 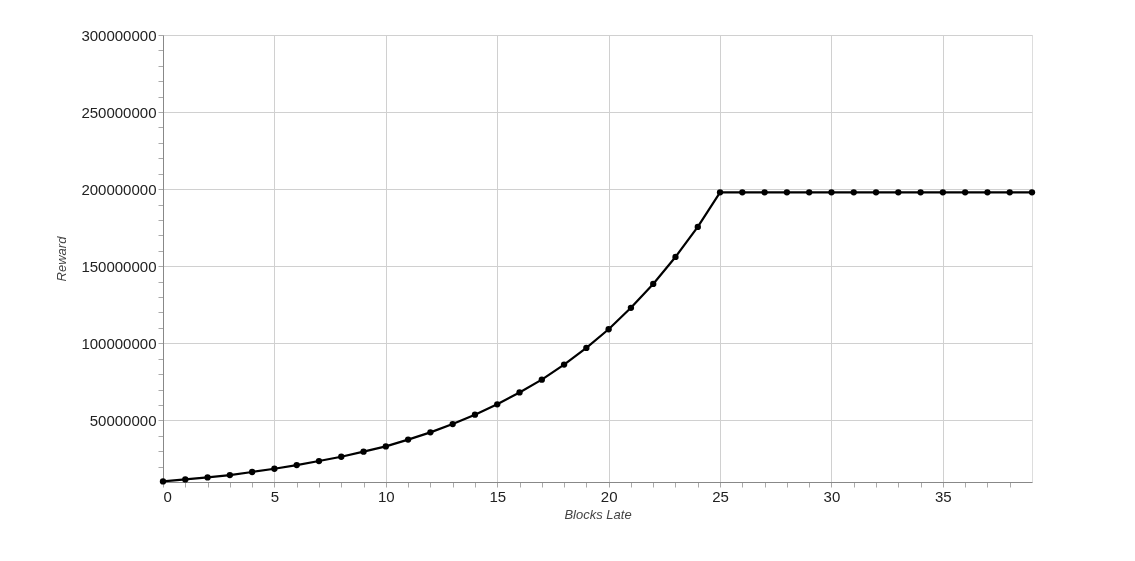 What do you see at coordinates (498, 496) in the screenshot?
I see `x-tick-label: 15` at bounding box center [498, 496].